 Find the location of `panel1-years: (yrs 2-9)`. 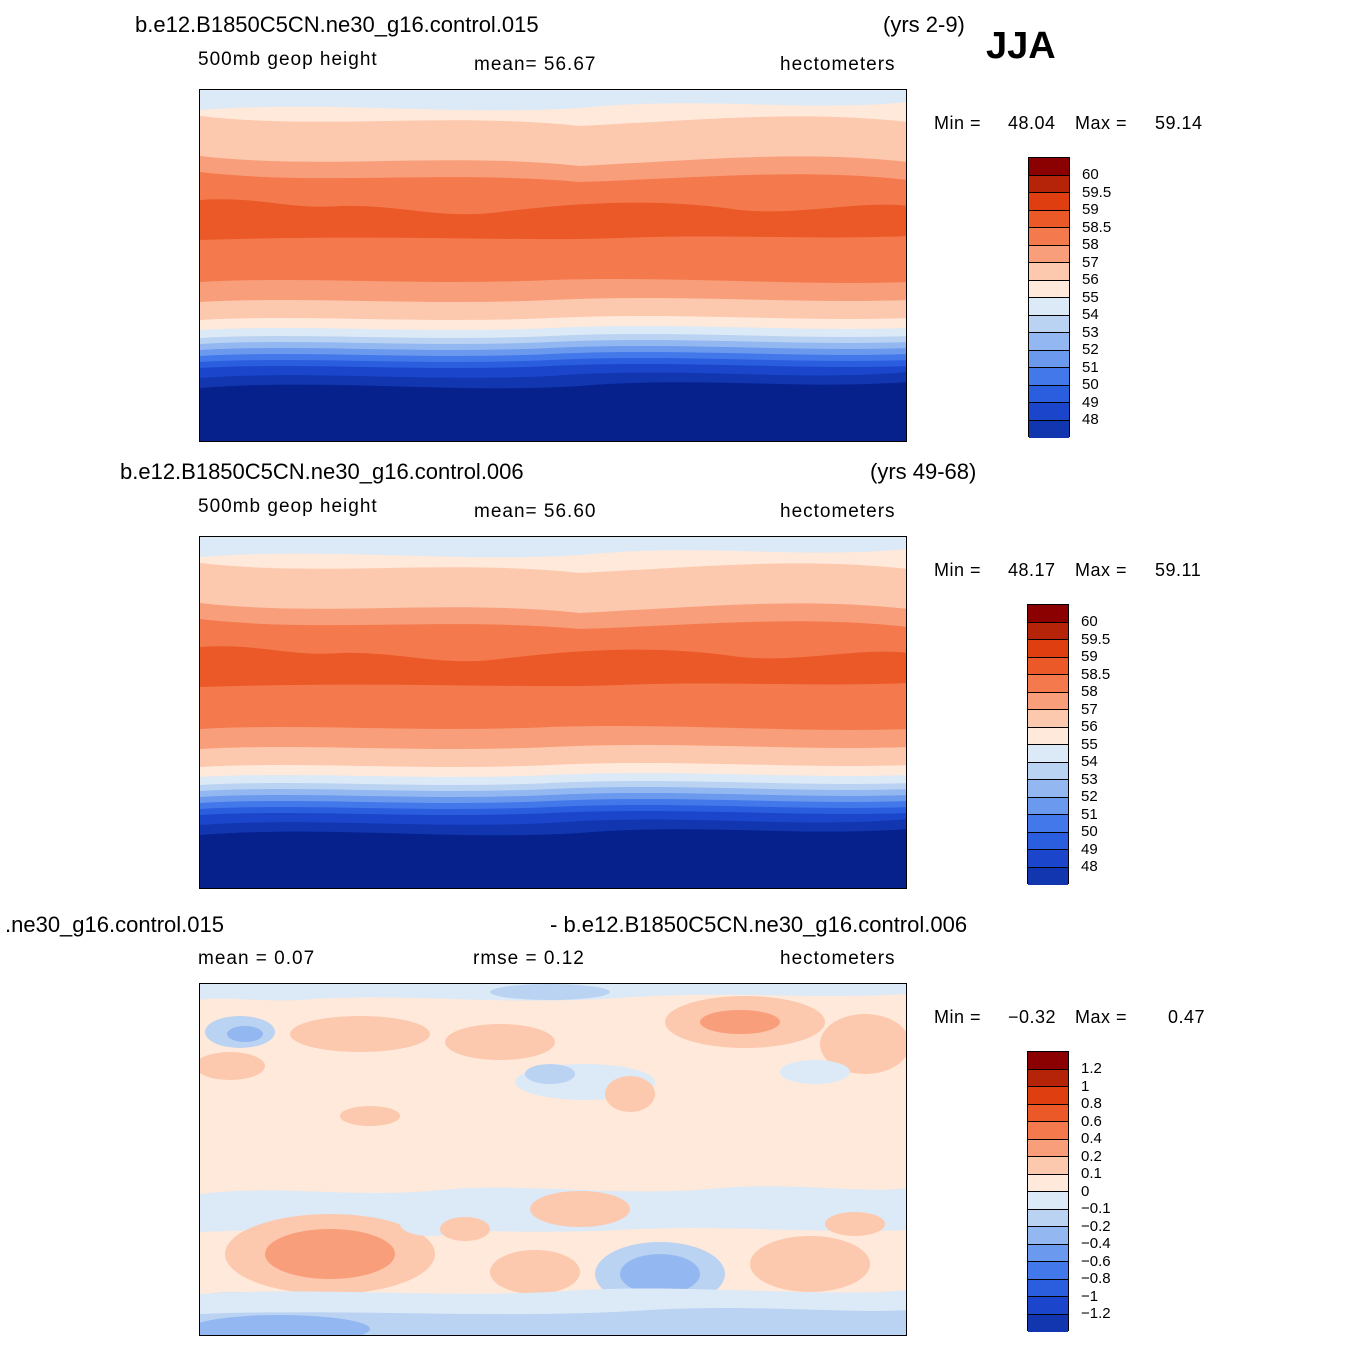

panel1-years: (yrs 2-9) is located at coordinates (924, 24).